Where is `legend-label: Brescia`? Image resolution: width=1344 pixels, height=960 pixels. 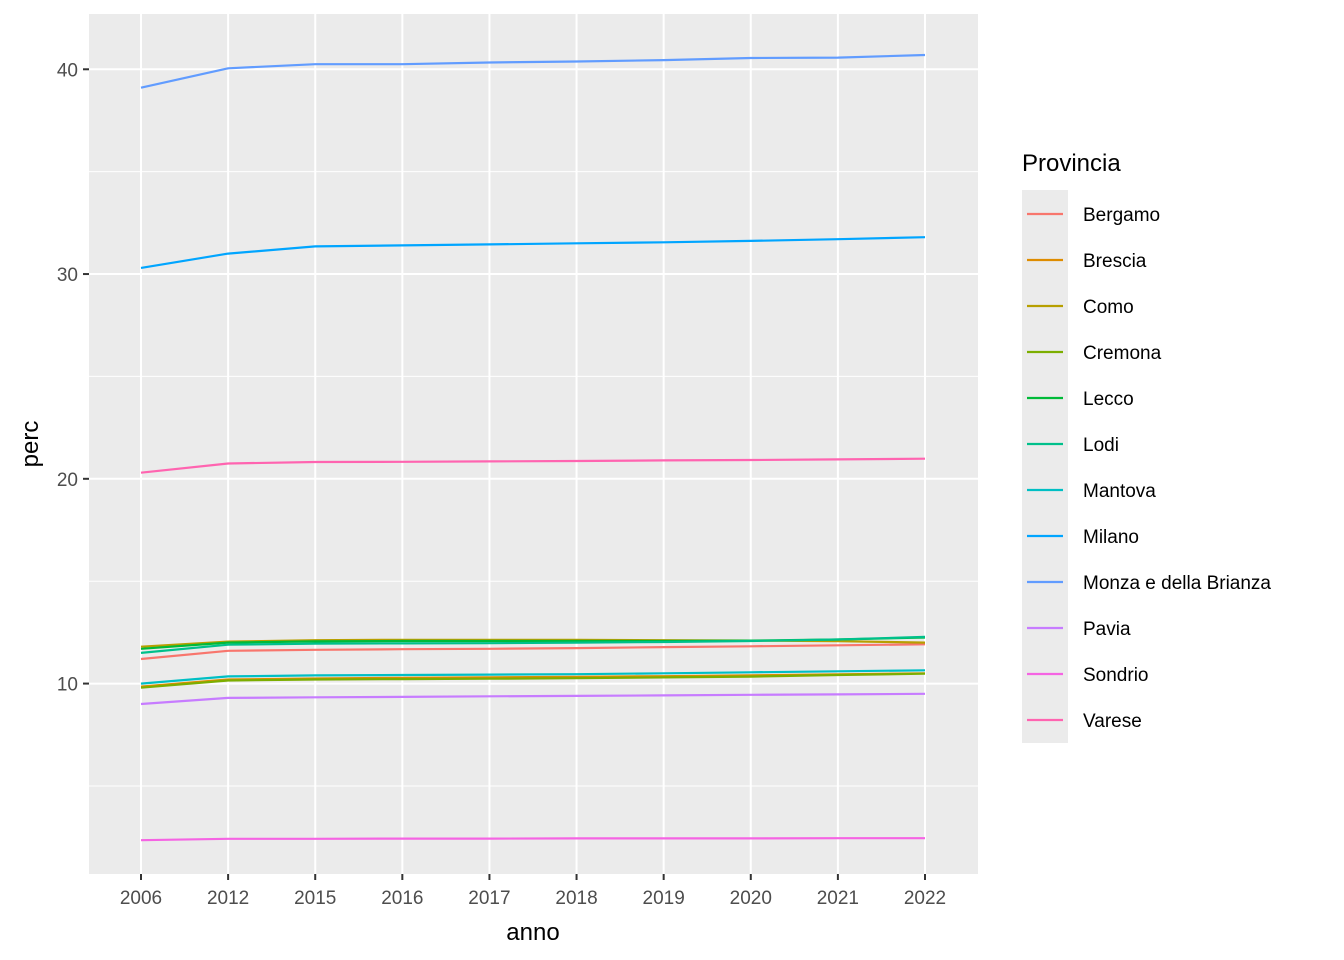
legend-label: Brescia is located at coordinates (1115, 261).